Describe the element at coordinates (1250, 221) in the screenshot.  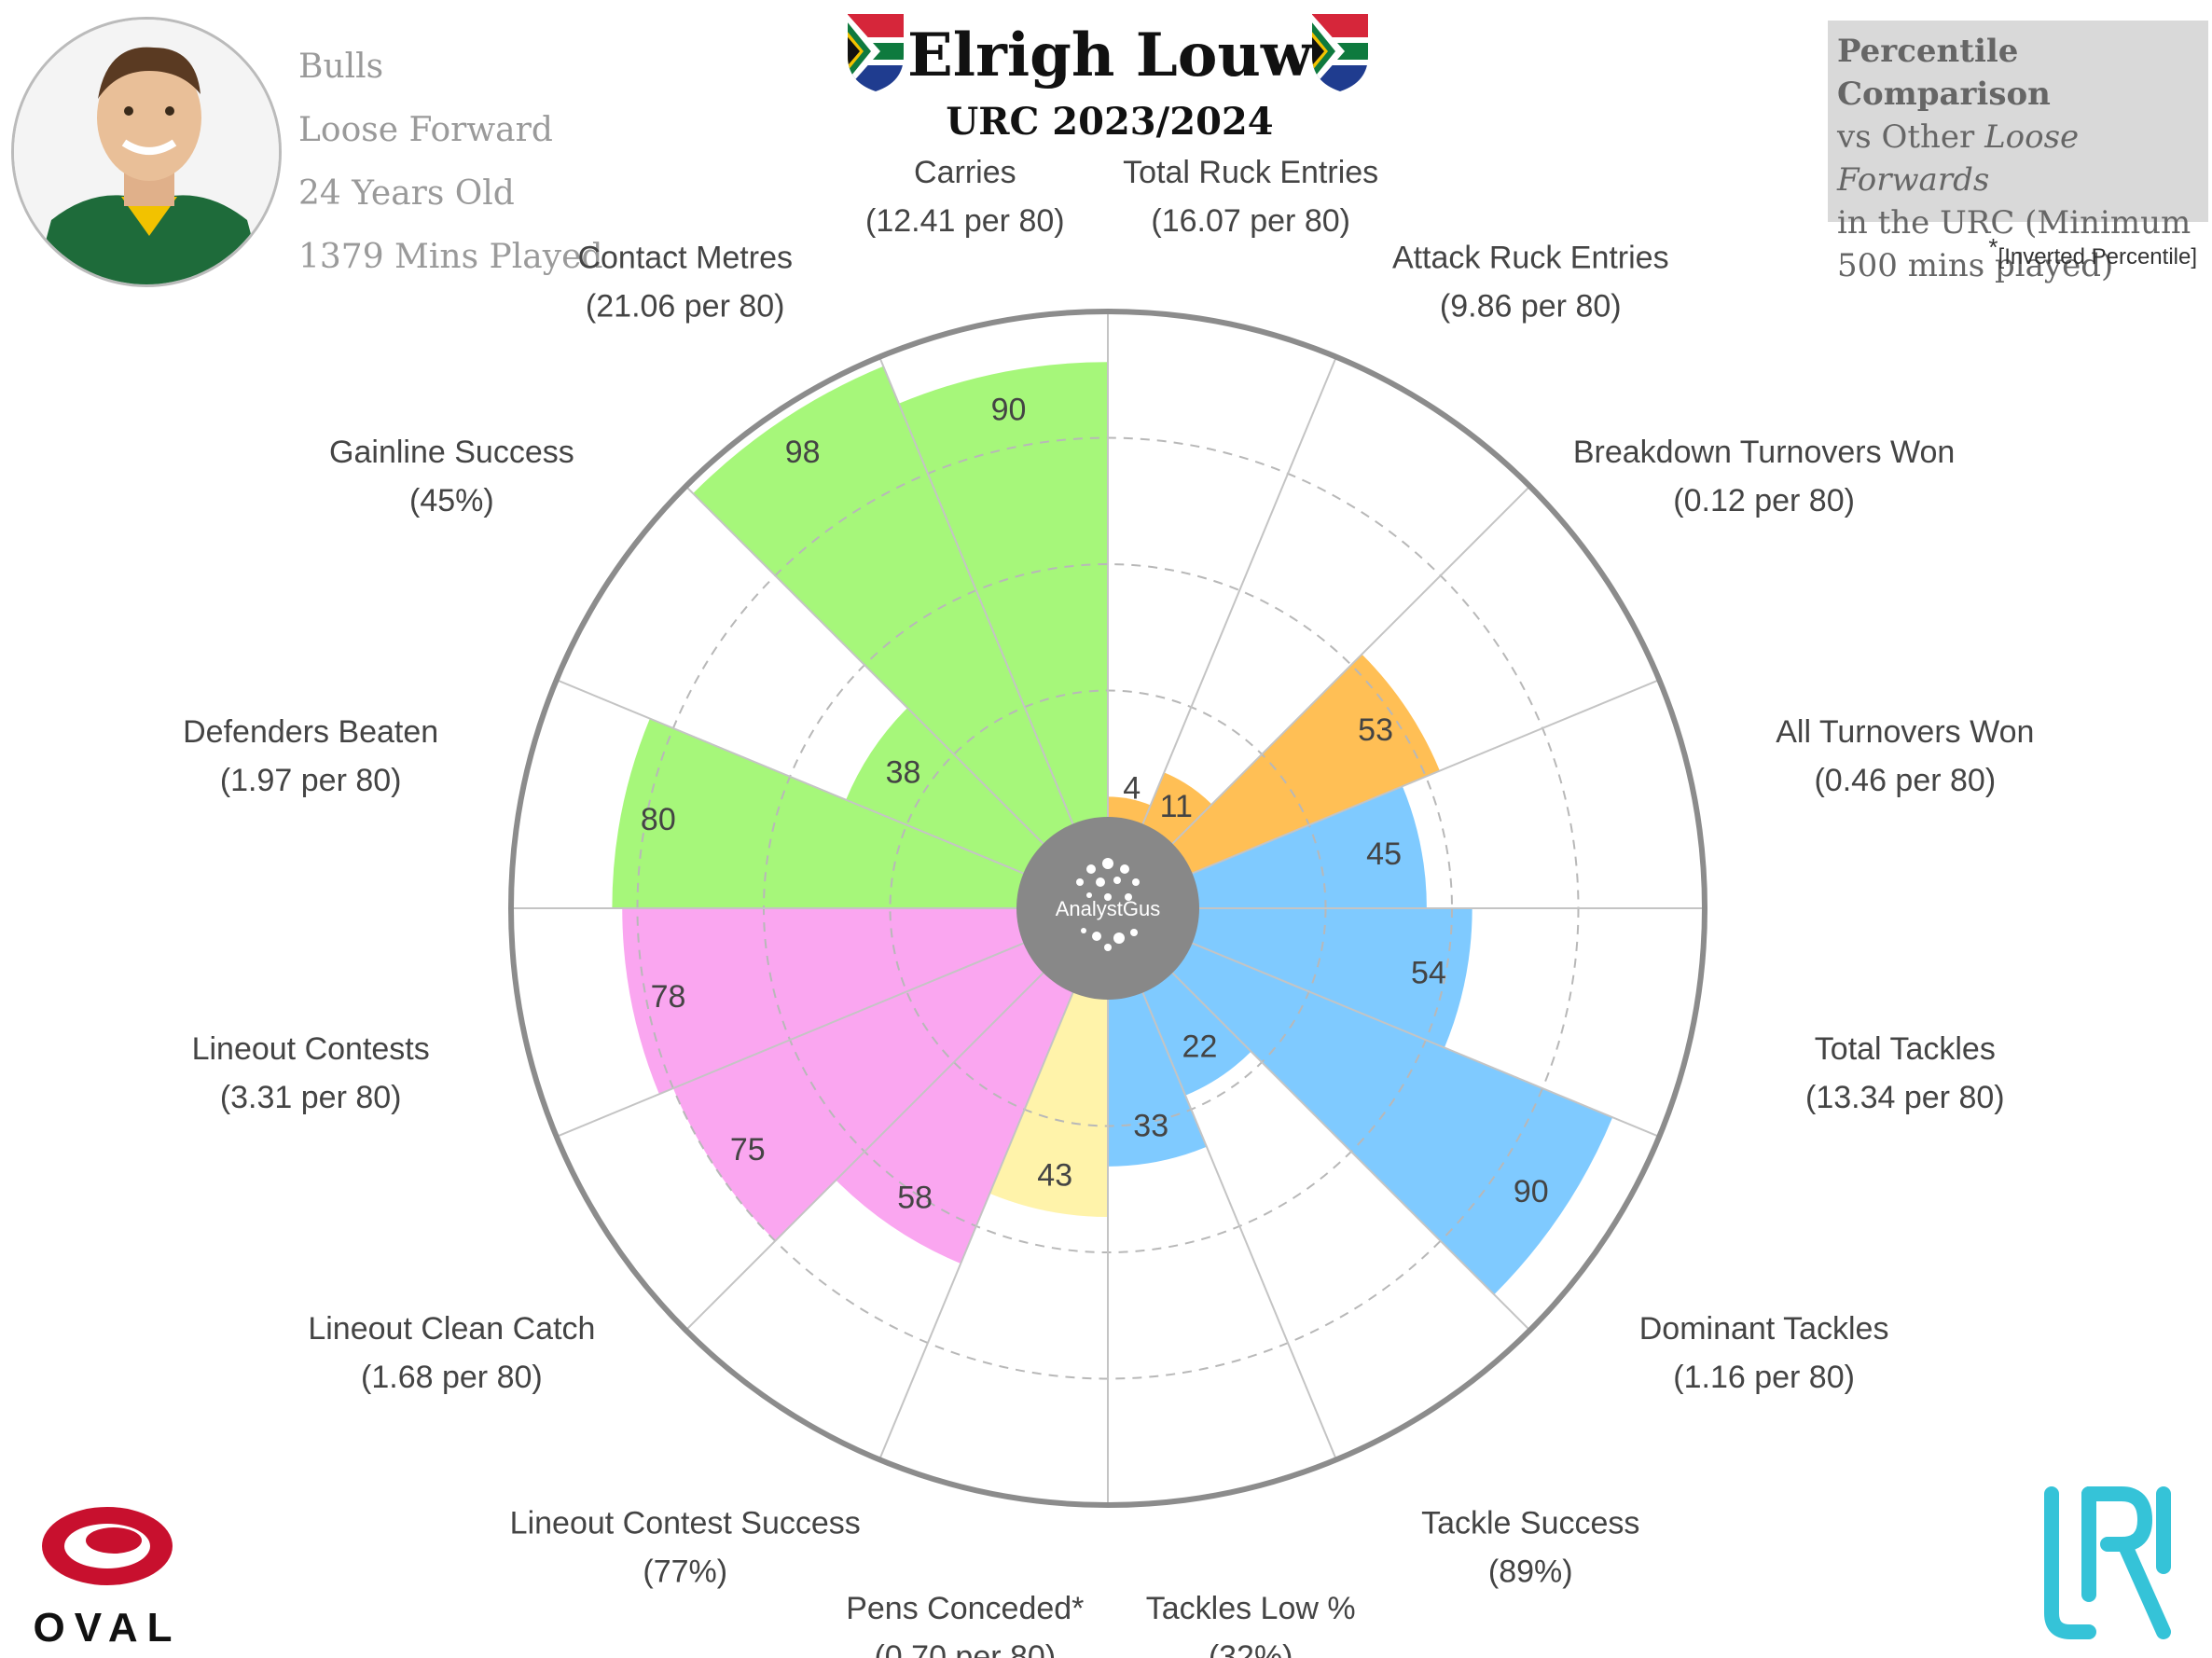
I see `category-stat: (16.07 per 80)` at that location.